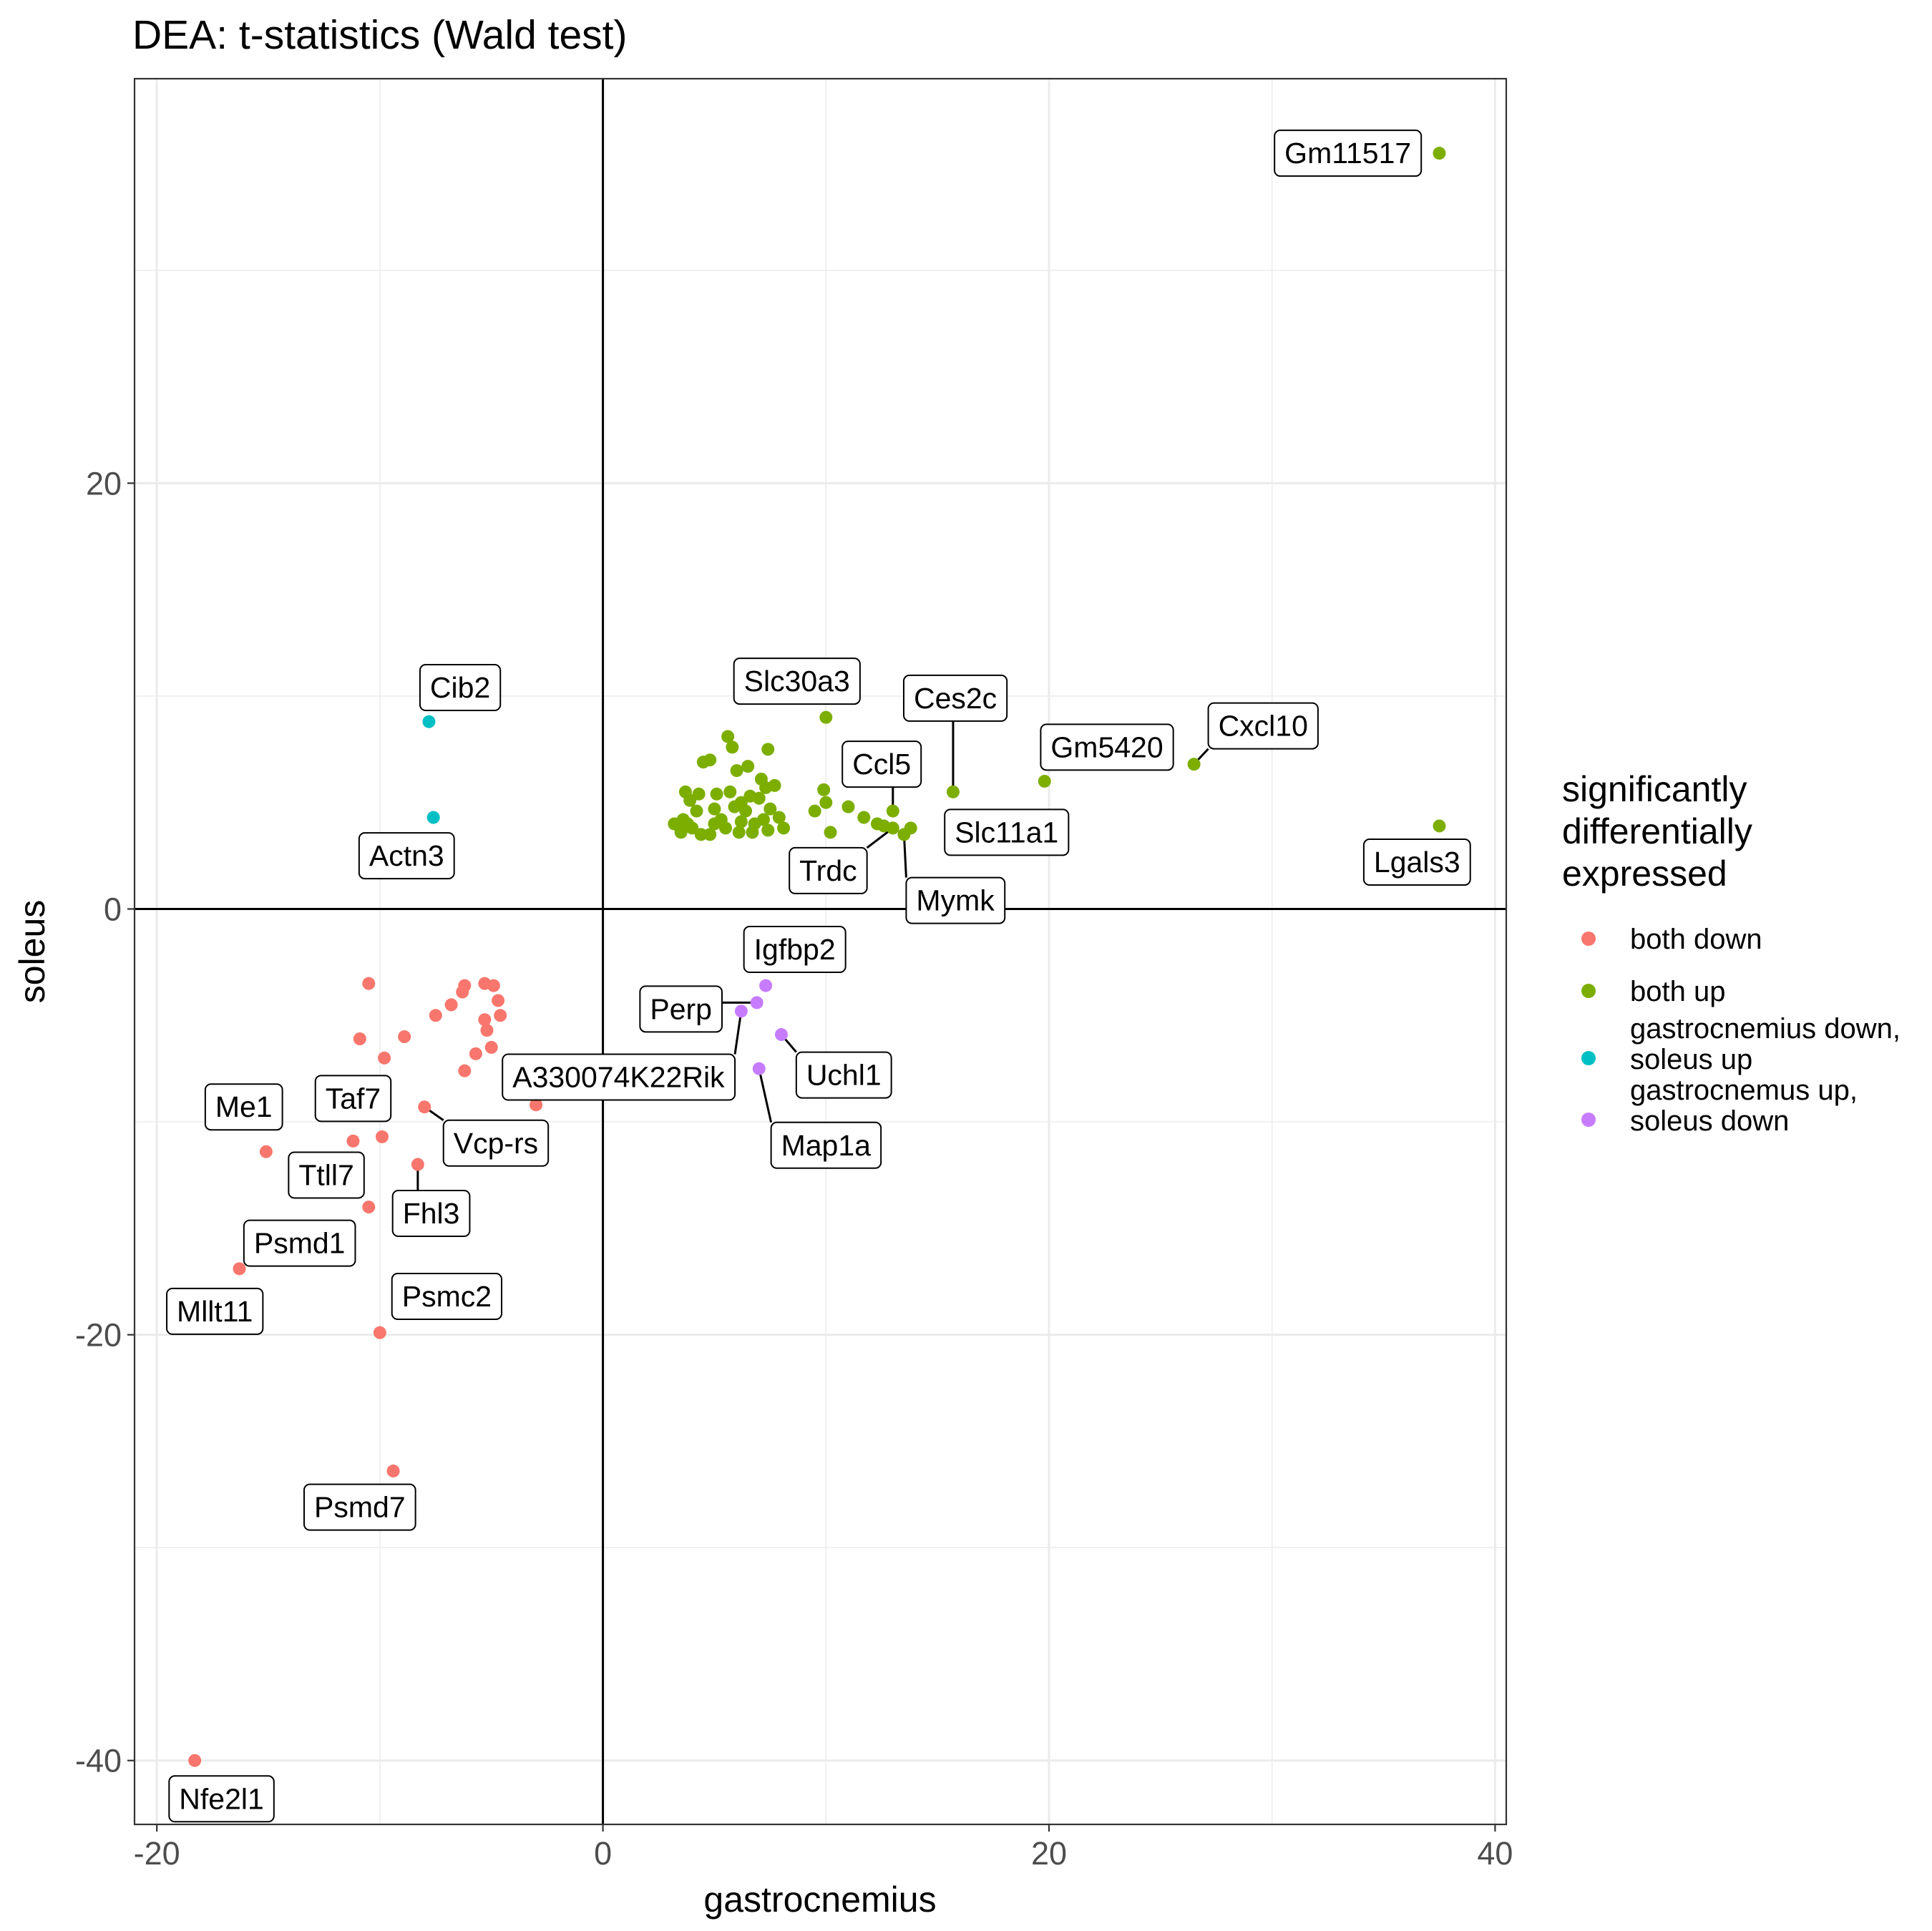 Image resolution: width=1932 pixels, height=1931 pixels. I want to click on x-axis-ticks: -20 0 20 40, so click(823, 1848).